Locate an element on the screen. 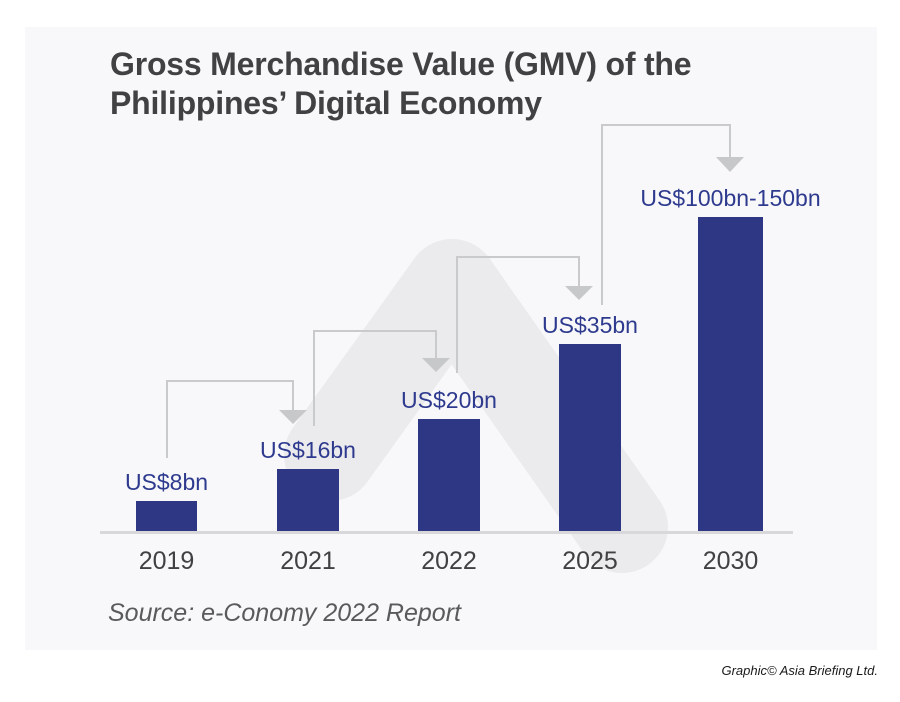 The height and width of the screenshot is (702, 900). x-tick-2022: 2022 is located at coordinates (449, 561).